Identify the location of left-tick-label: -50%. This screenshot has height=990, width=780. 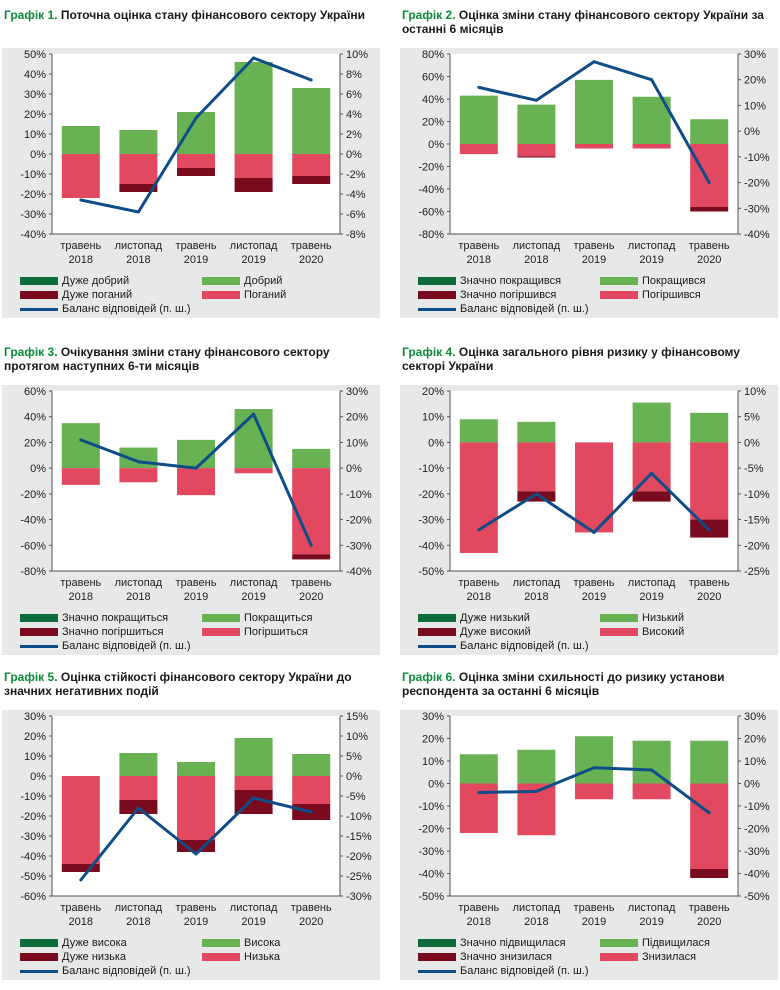
(431, 572).